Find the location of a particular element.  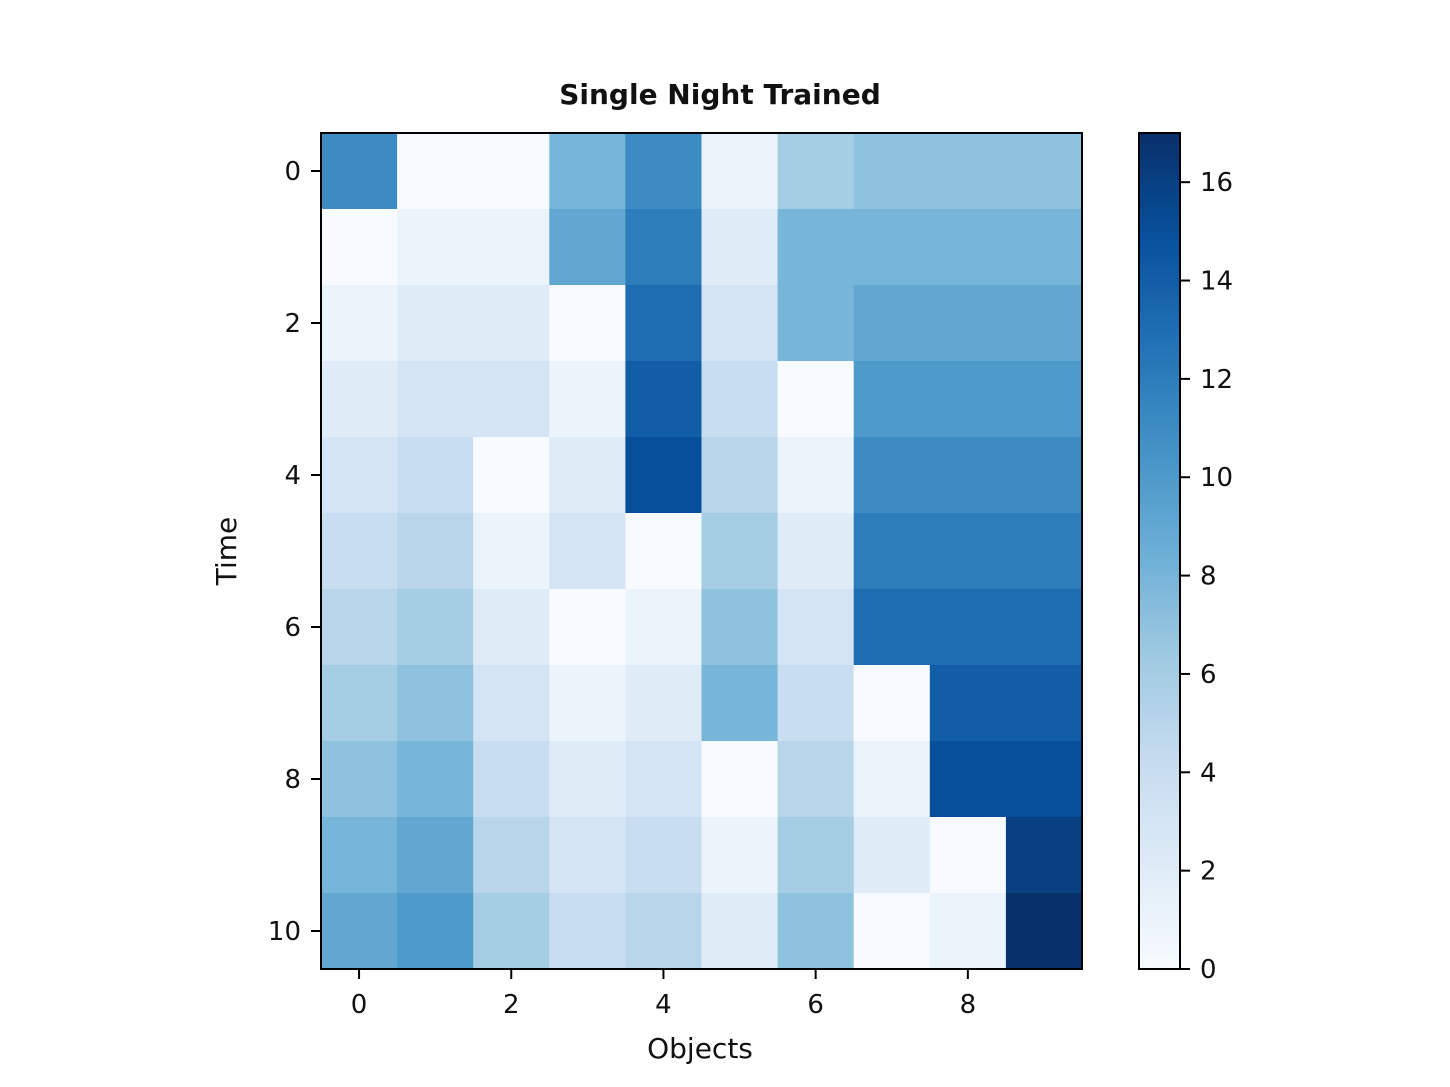

colorbar-tick-label: 6 is located at coordinates (1208, 675).